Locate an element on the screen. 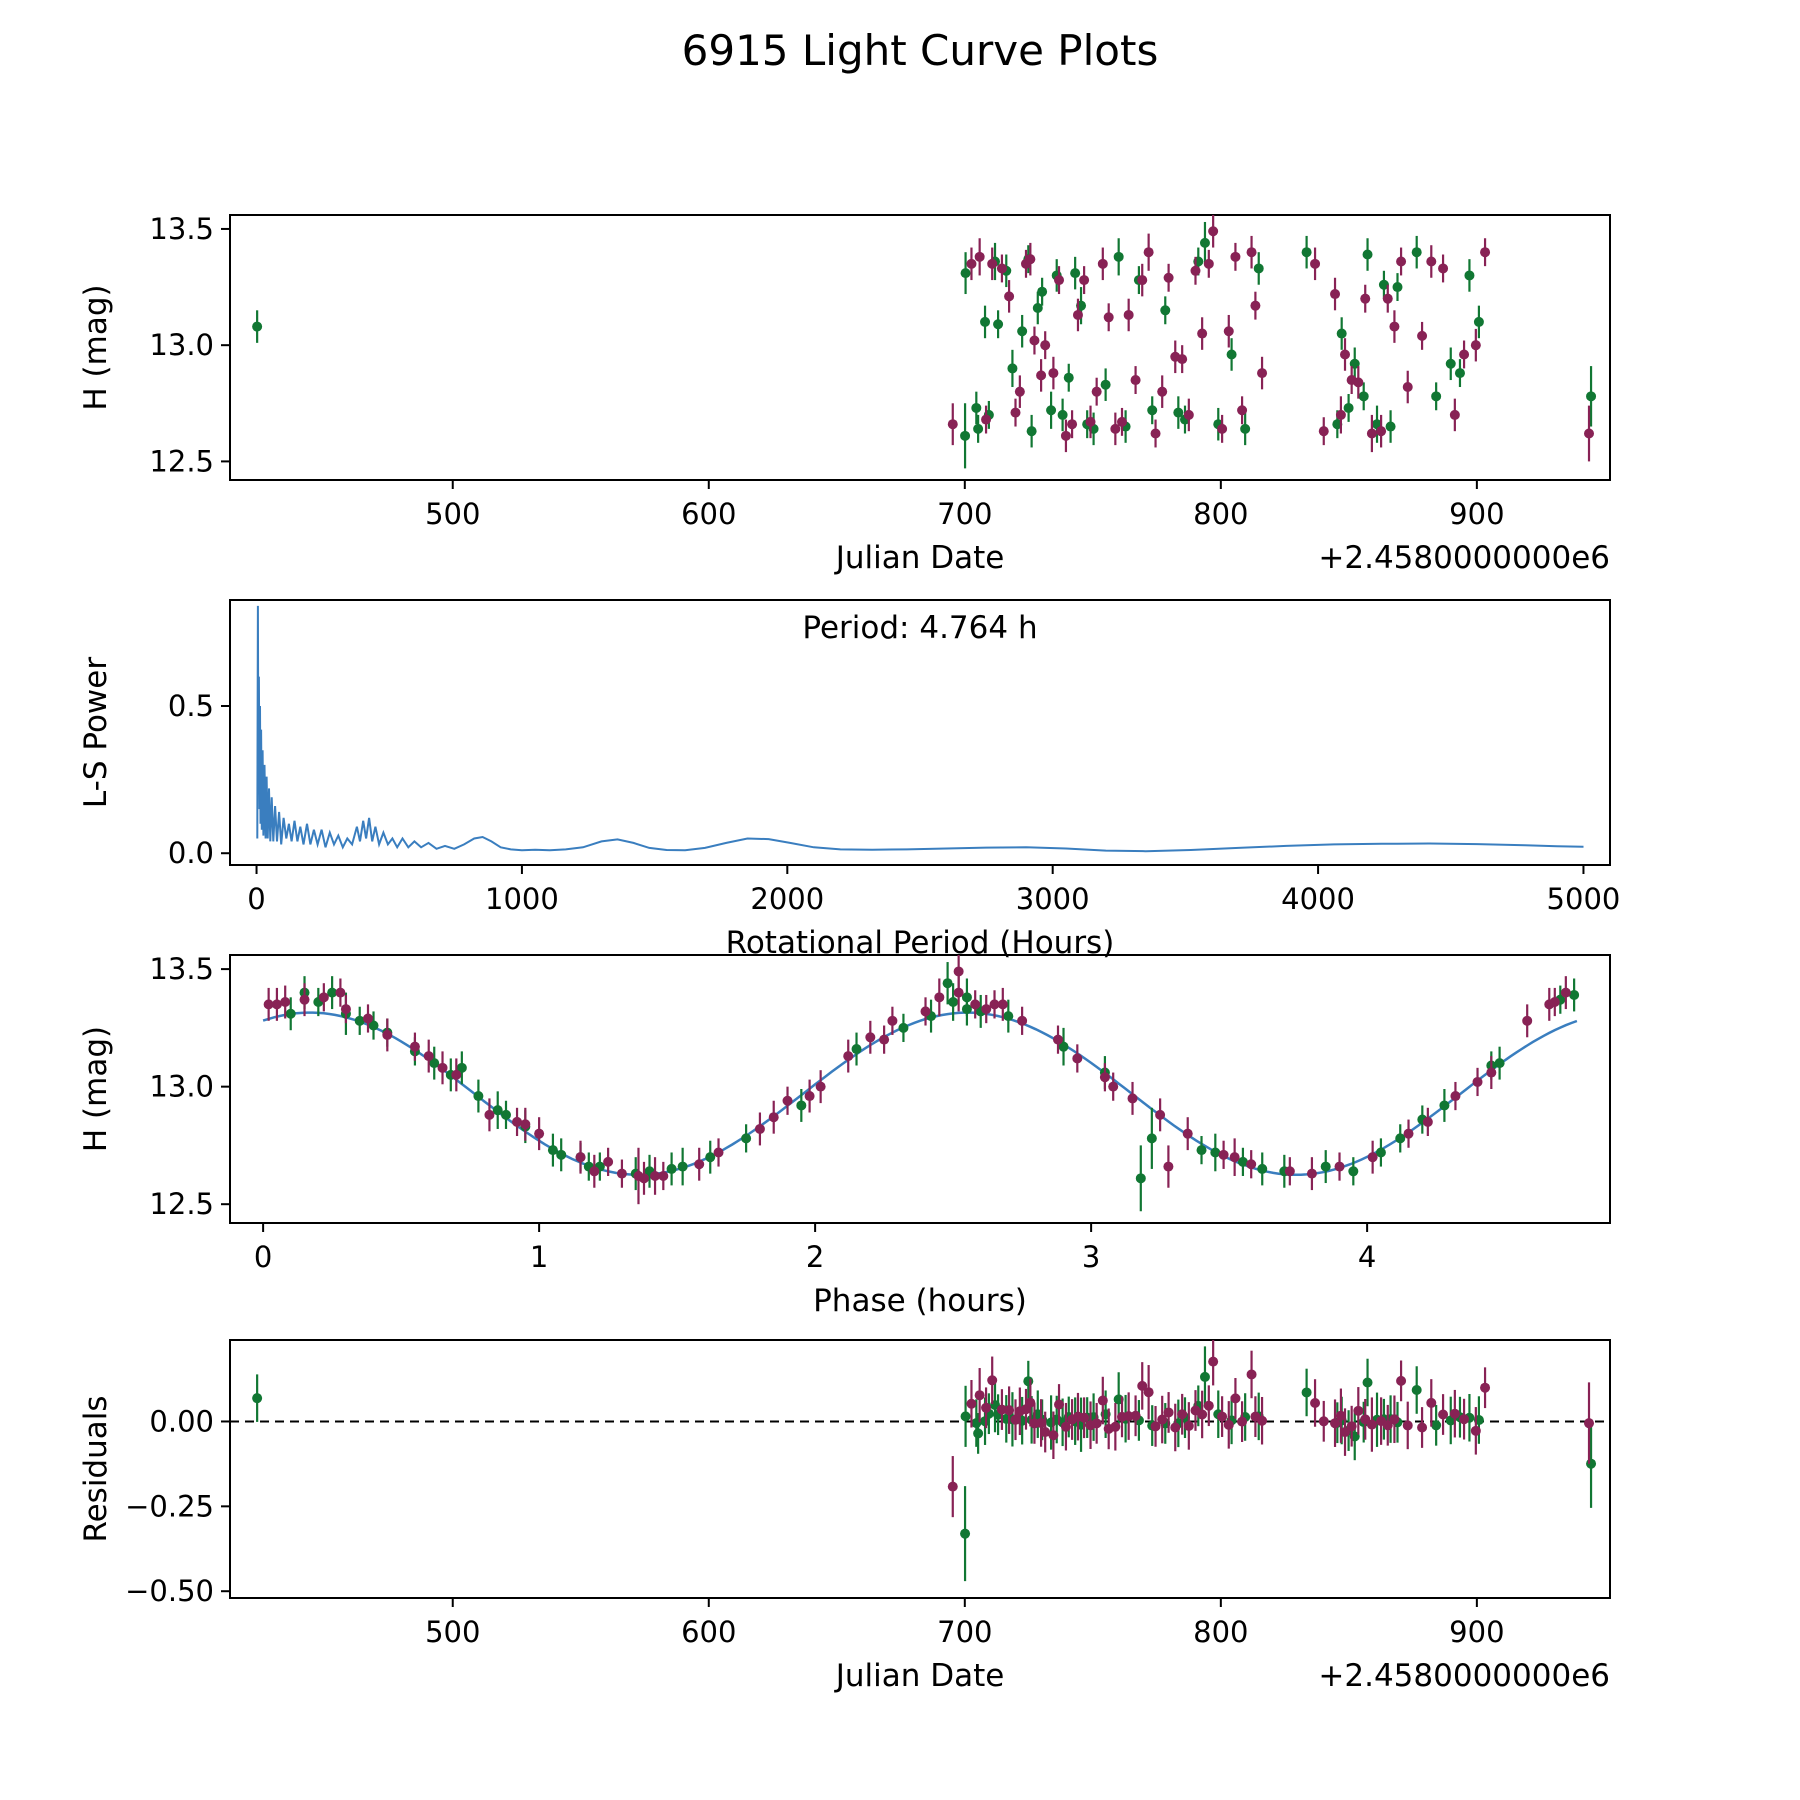 Image resolution: width=1800 pixels, height=1800 pixels. sinusoid-fit-line is located at coordinates (920, 1094).